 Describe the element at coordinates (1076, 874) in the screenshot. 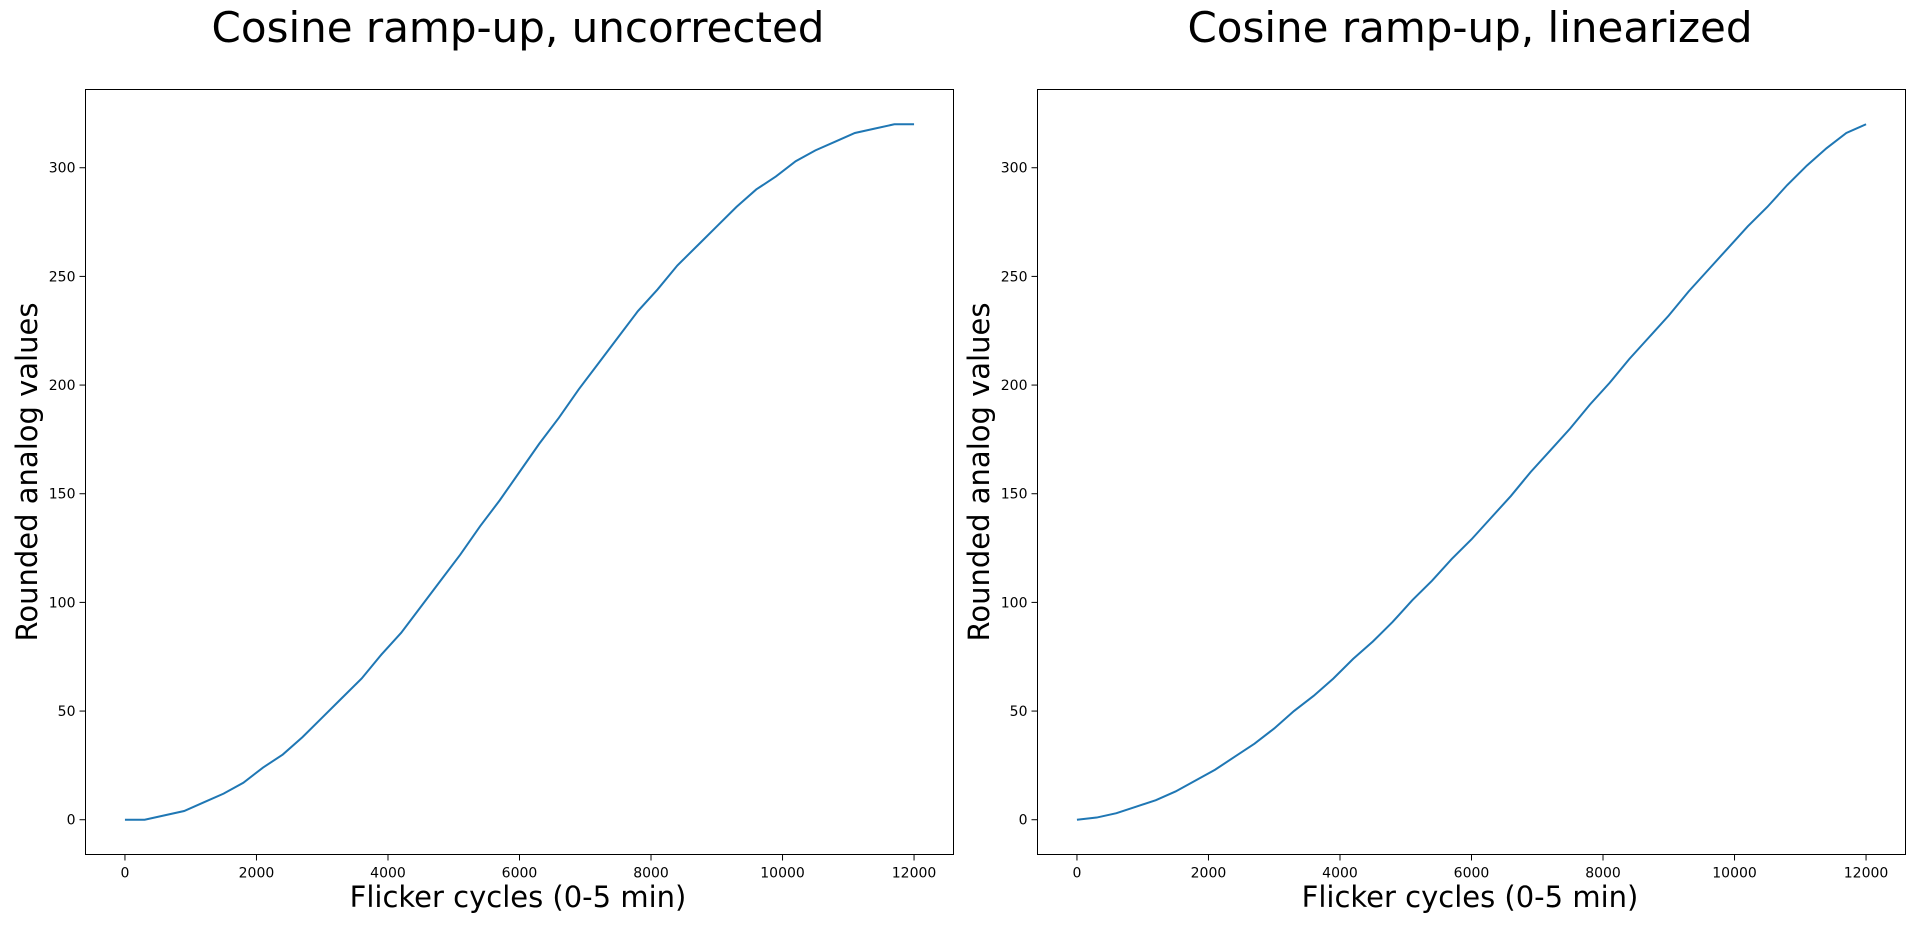

I see `right-x-tick-label: 0` at that location.